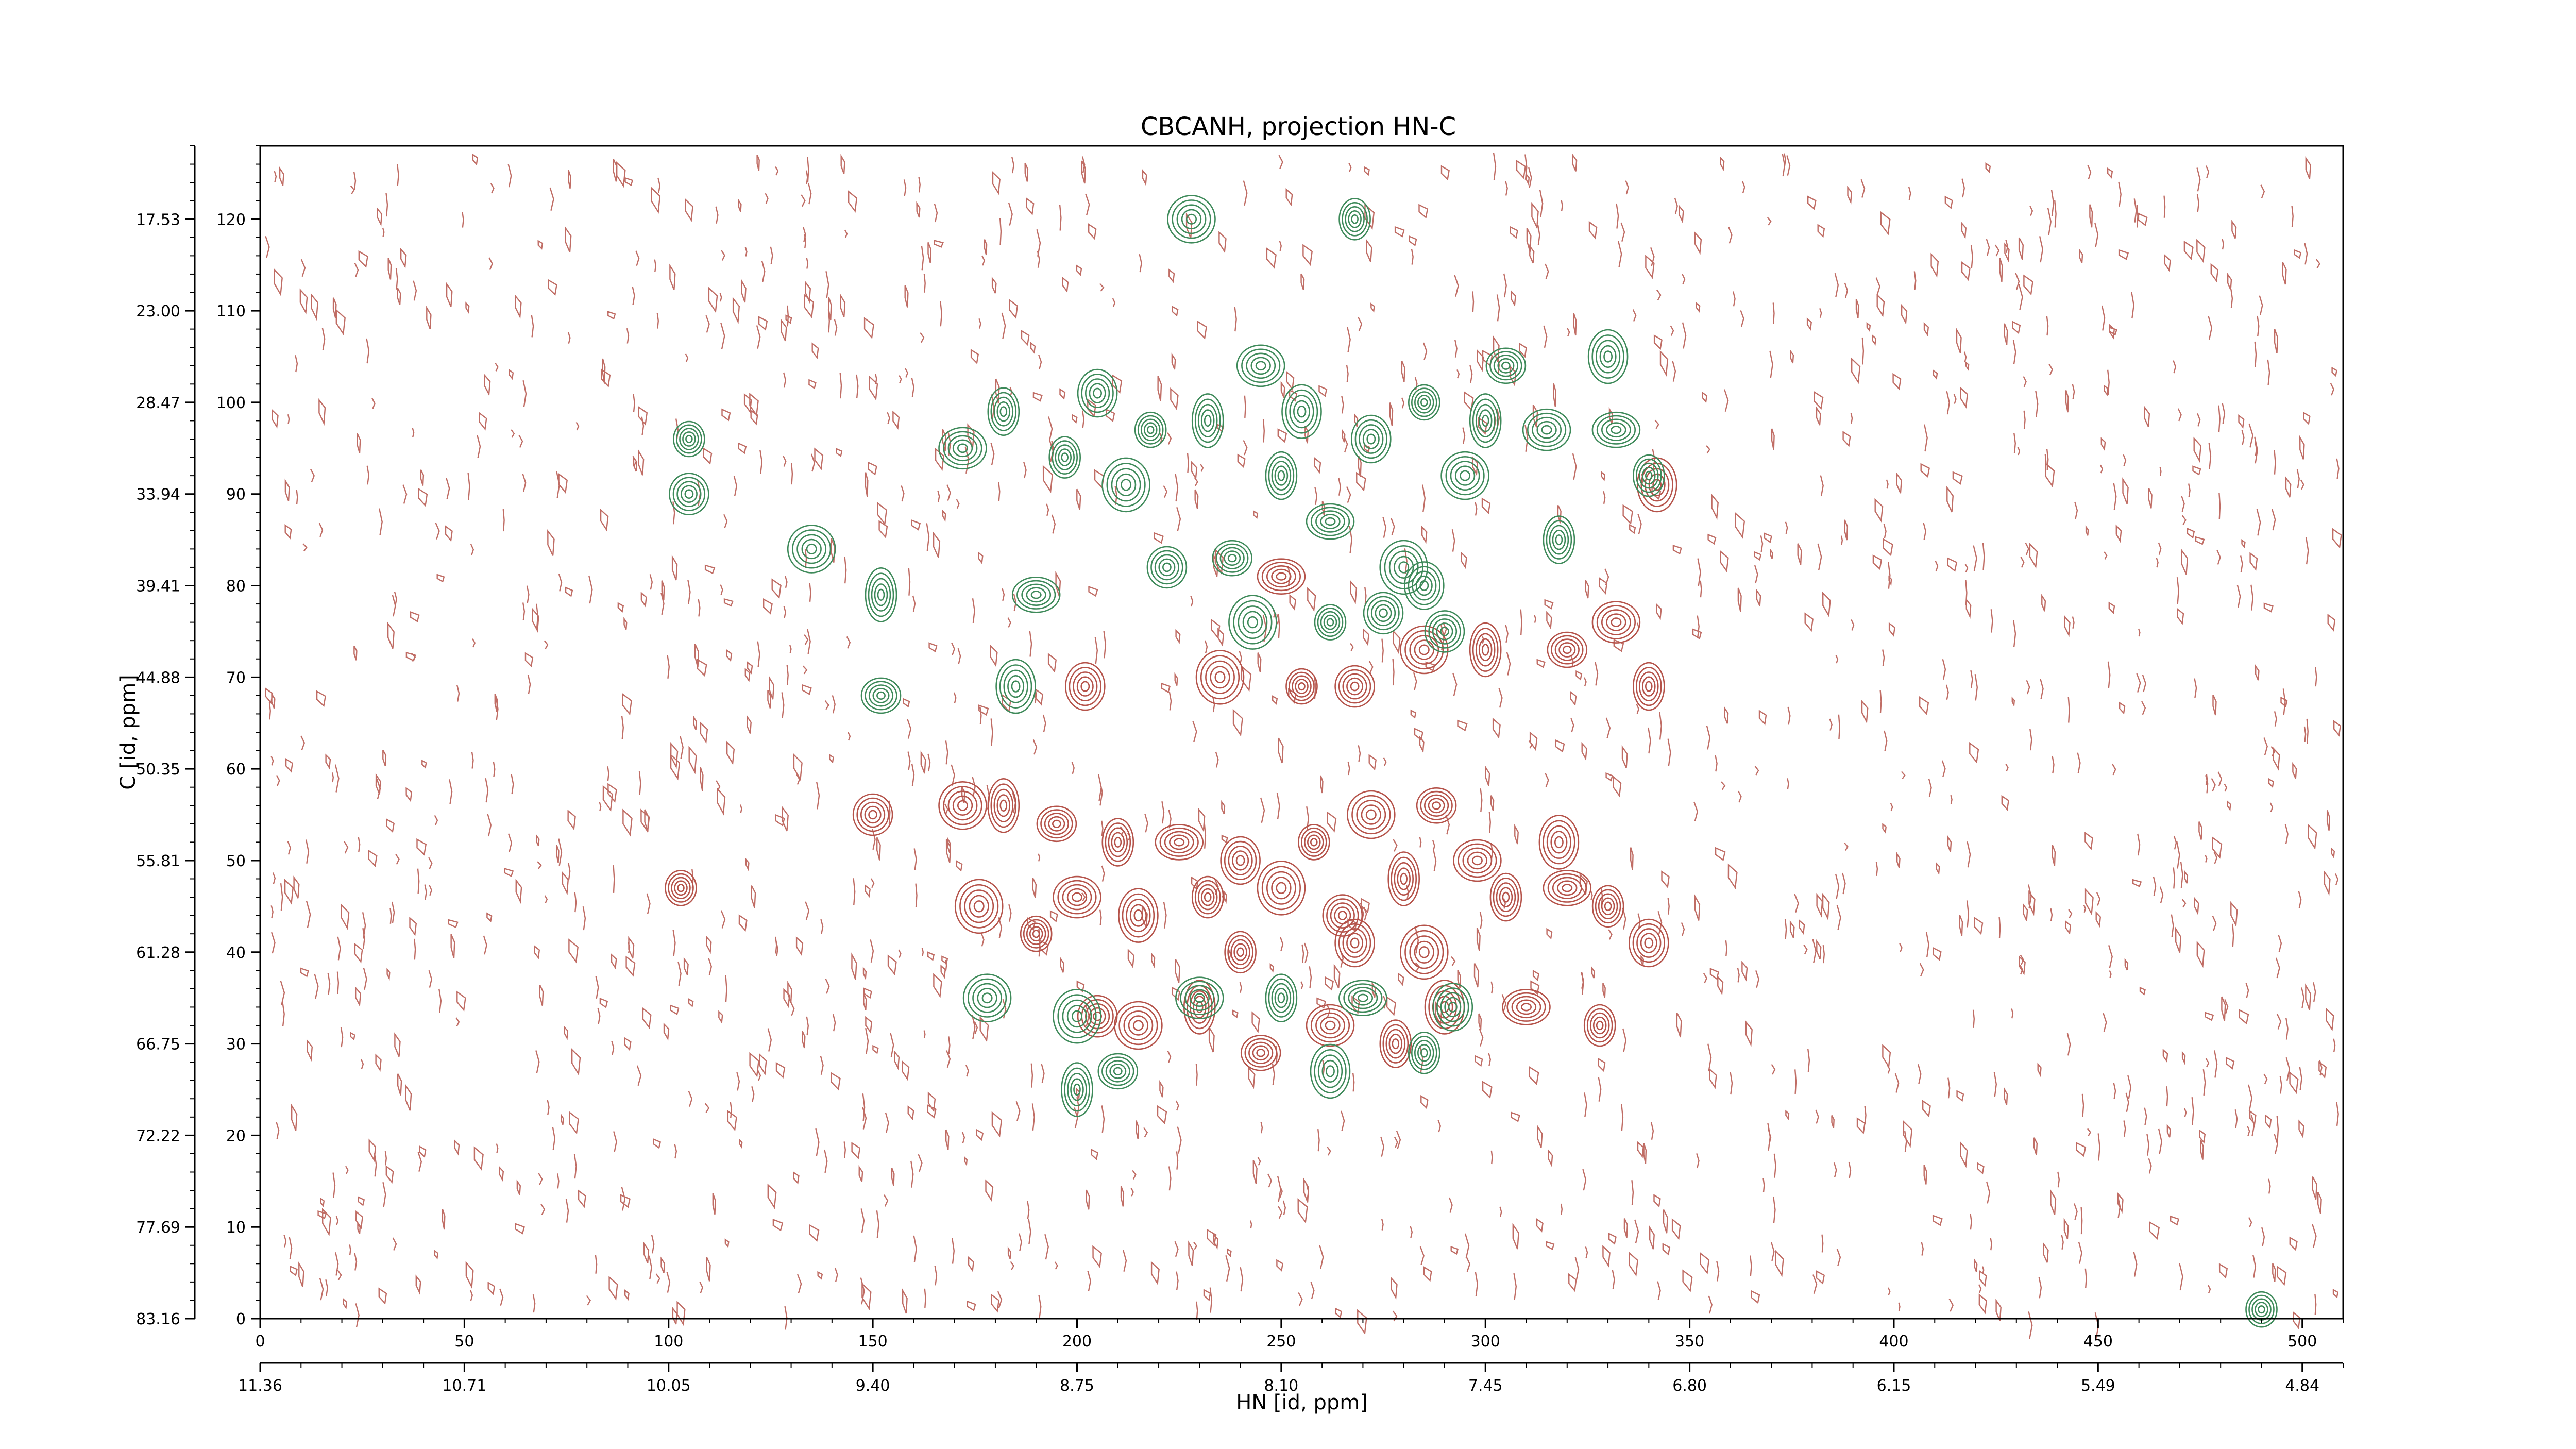 This screenshot has height=1449, width=2576. I want to click on y-tick-label: 110, so click(231, 311).